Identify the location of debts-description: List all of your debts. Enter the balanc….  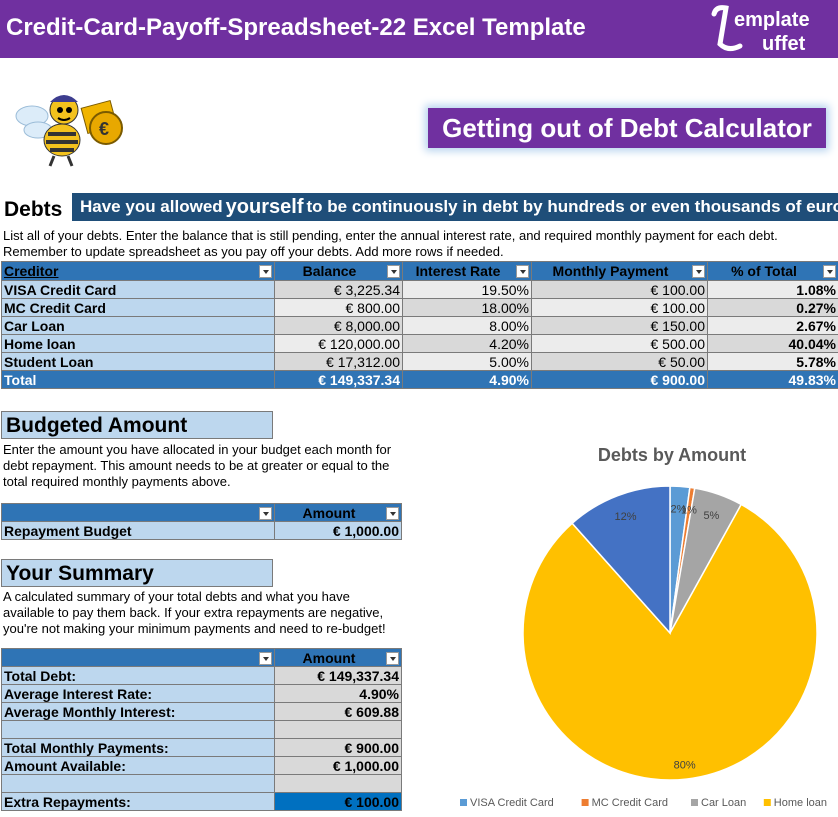
(420, 244).